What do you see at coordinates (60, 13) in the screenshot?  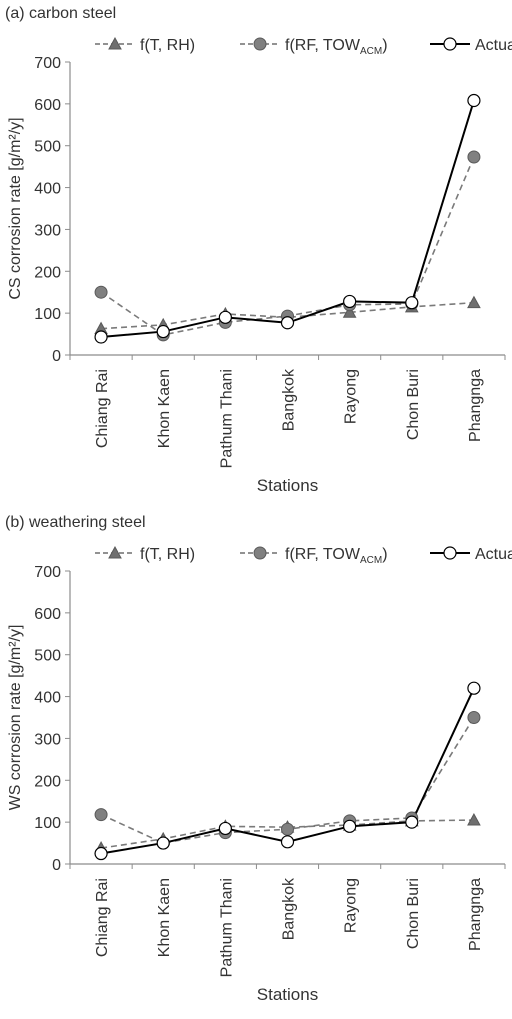 I see `chart-title: (a) carbon steel` at bounding box center [60, 13].